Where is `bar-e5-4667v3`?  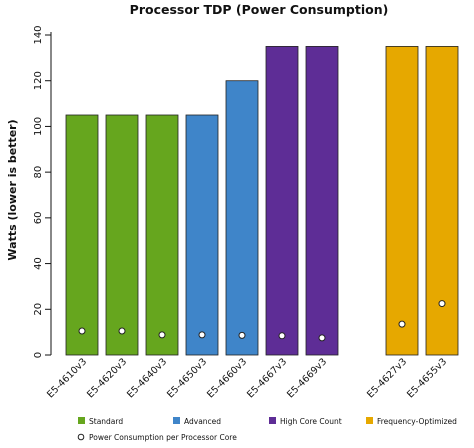 bar-e5-4667v3 is located at coordinates (282, 201).